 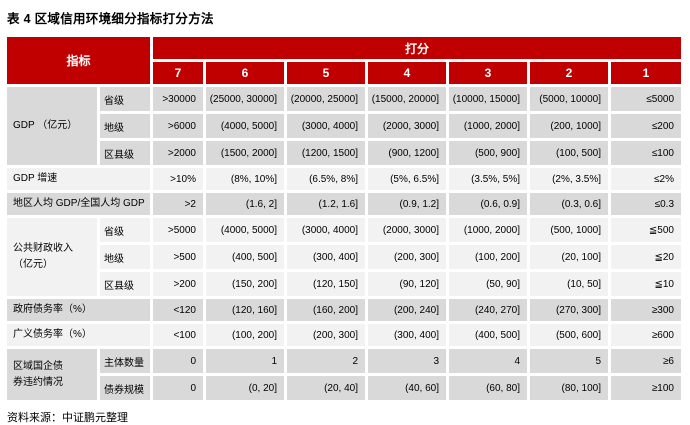 What do you see at coordinates (326, 284) in the screenshot?
I see `score-range-cell: (120, 150]` at bounding box center [326, 284].